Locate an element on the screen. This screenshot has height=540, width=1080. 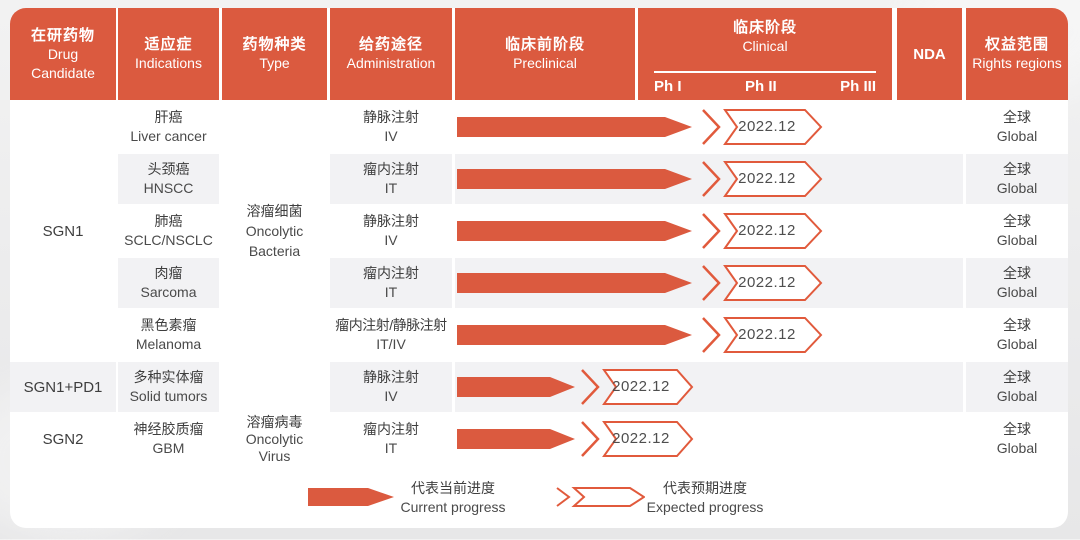
indication-cell: 肝癌 Liver cancer is located at coordinates (168, 126).